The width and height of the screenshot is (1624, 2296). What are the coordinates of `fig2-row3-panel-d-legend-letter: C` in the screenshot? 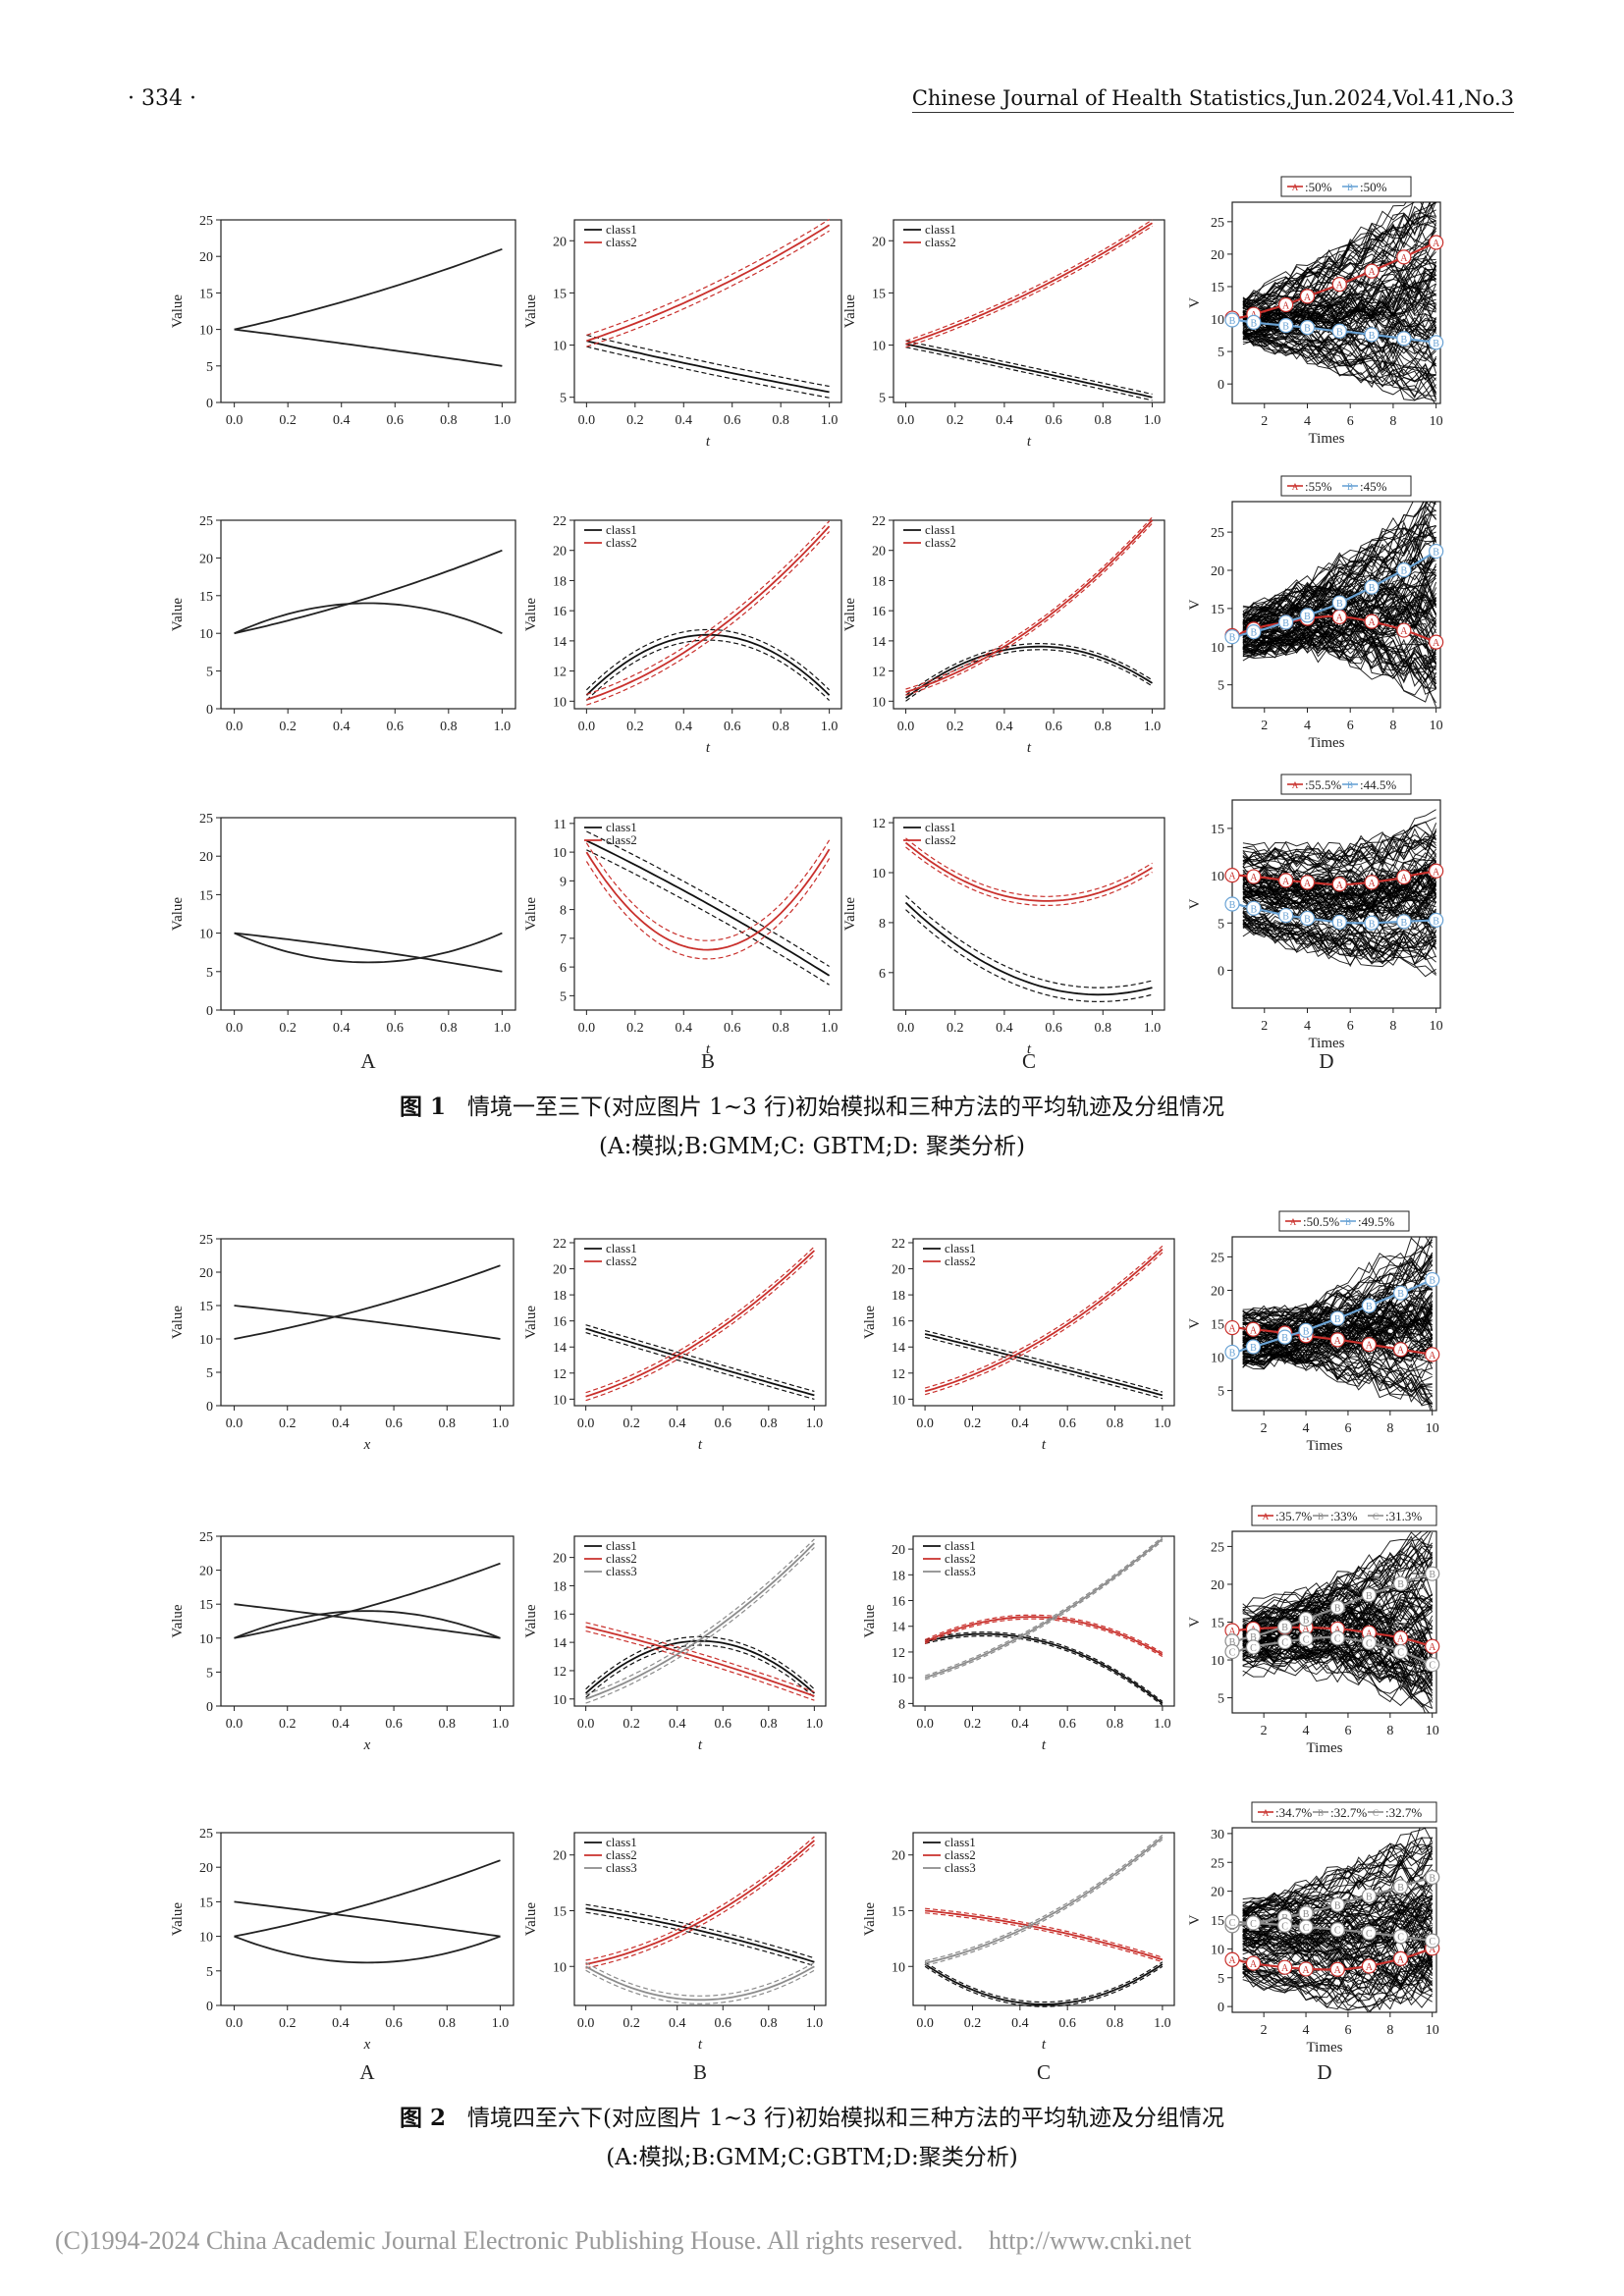 It's located at (1376, 1813).